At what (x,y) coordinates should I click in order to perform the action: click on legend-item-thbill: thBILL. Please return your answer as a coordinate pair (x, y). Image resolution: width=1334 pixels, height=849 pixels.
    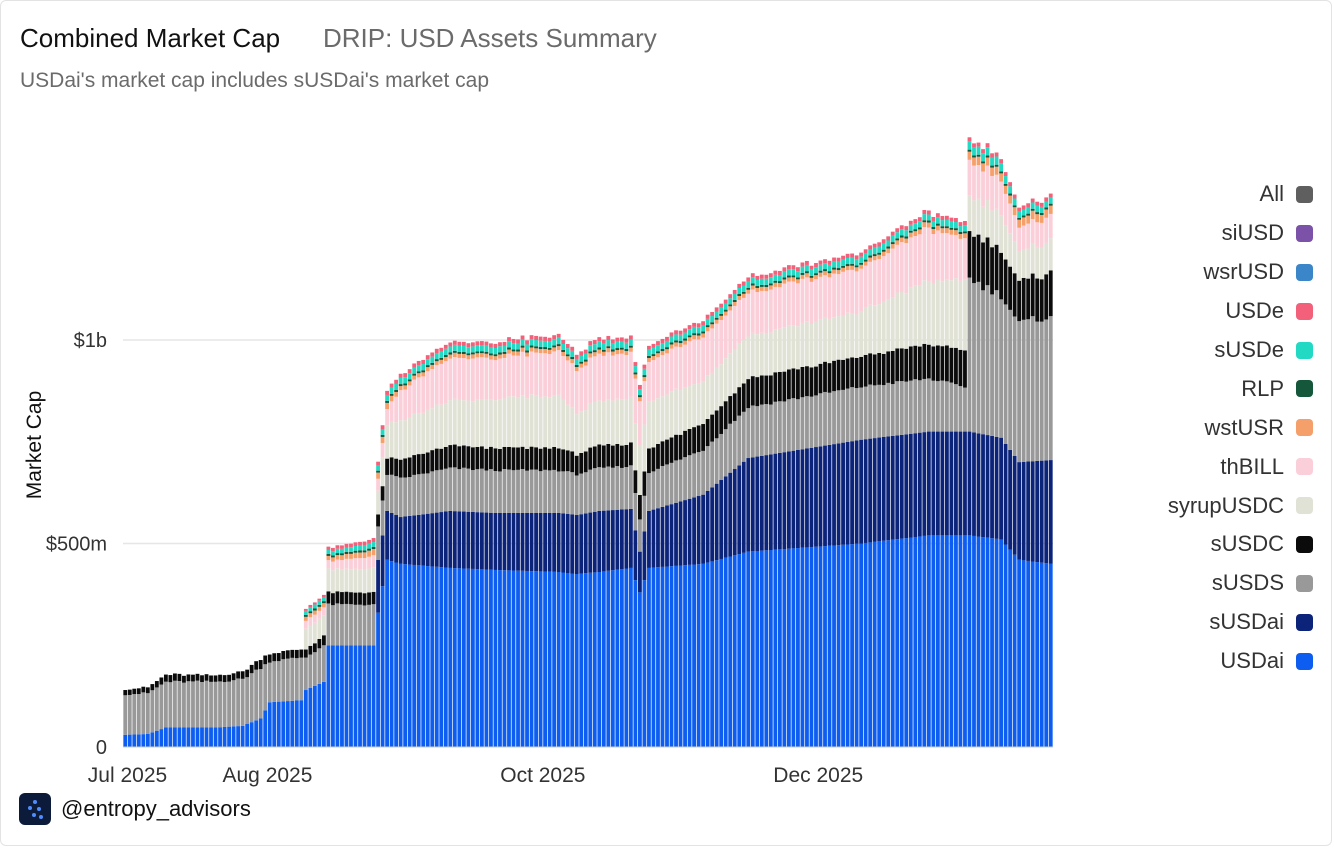
    Looking at the image, I should click on (1203, 466).